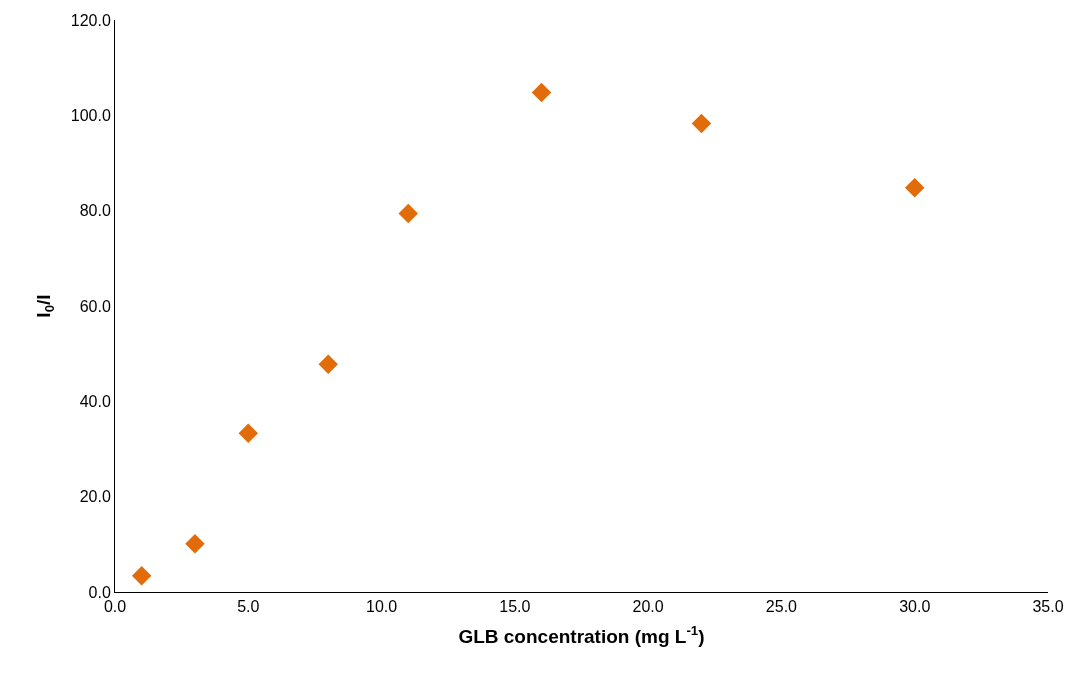  Describe the element at coordinates (1048, 607) in the screenshot. I see `x-tick-label: 35.0` at that location.